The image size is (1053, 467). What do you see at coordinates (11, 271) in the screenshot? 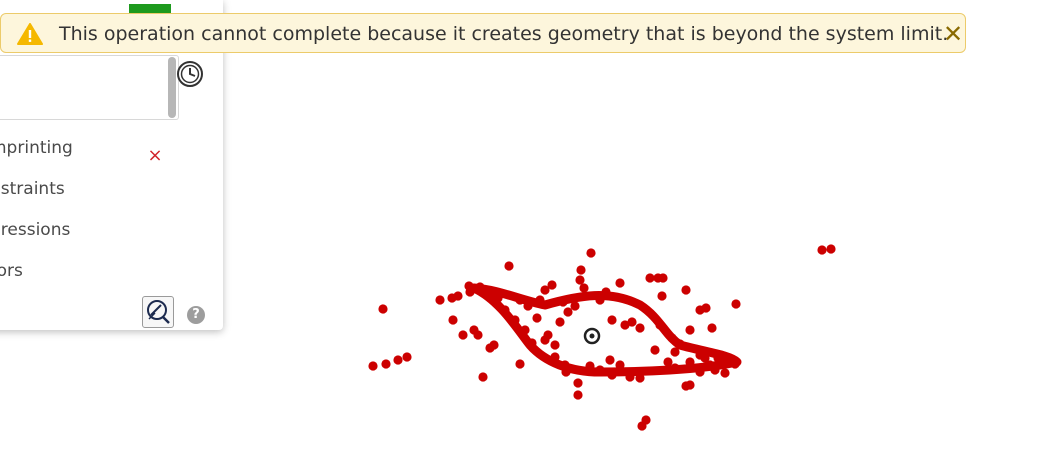
I see `list-item-errors: rors` at bounding box center [11, 271].